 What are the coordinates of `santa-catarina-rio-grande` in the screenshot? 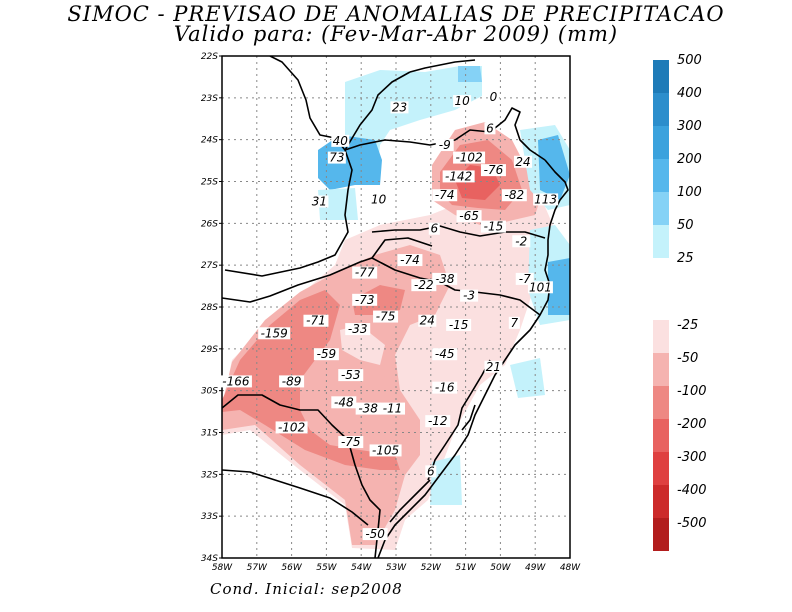 It's located at (456, 286).